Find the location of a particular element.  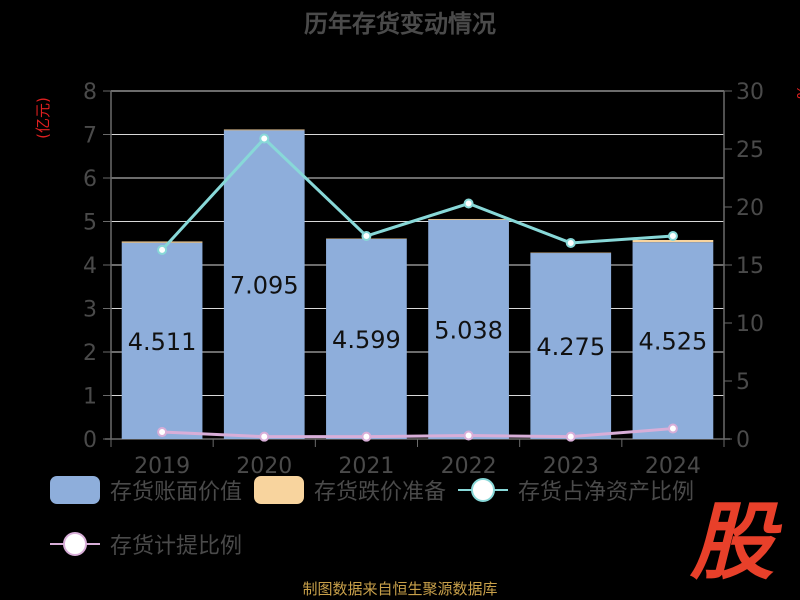

y-right-tick-label: 30 is located at coordinates (750, 92).